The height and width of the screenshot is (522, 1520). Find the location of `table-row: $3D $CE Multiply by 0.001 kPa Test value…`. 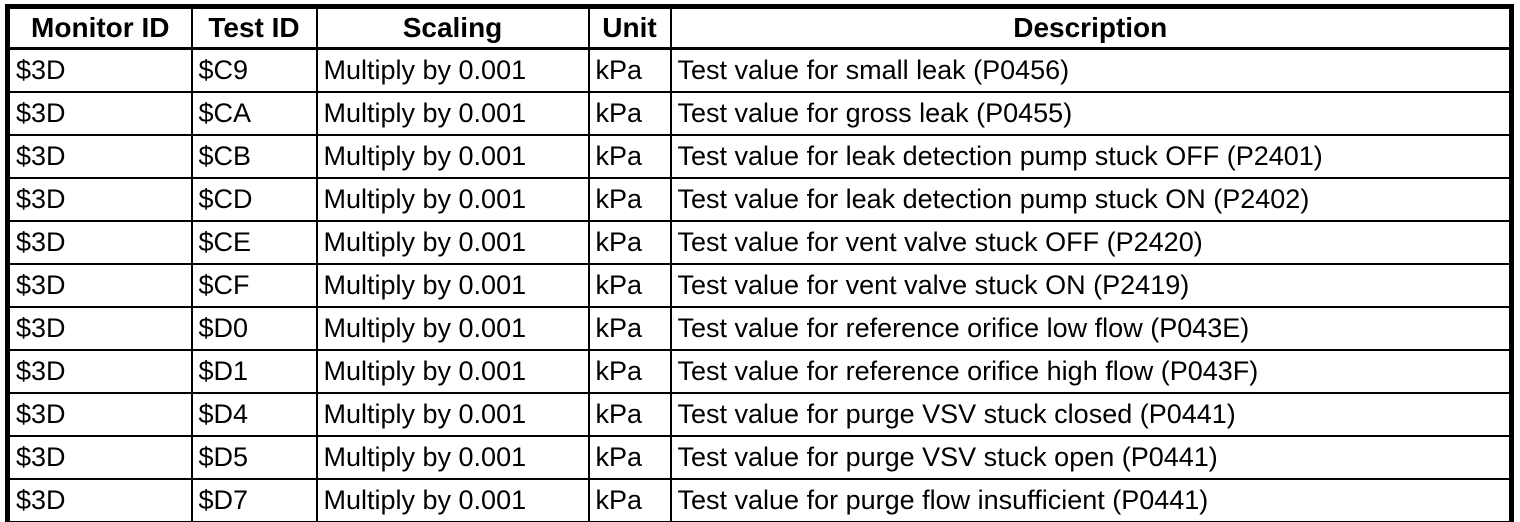

table-row: $3D $CE Multiply by 0.001 kPa Test value… is located at coordinates (759, 242).